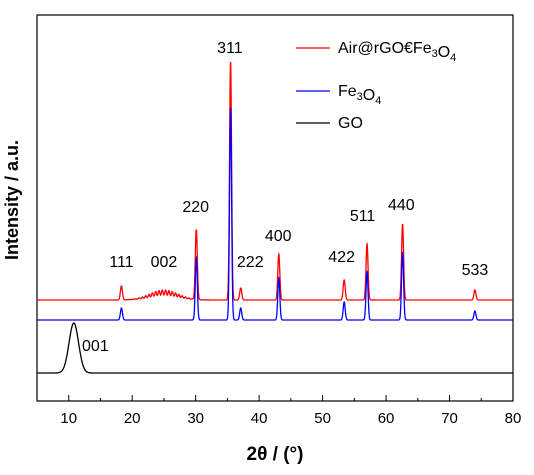 The height and width of the screenshot is (475, 534). I want to click on peak-label: 001, so click(95, 346).